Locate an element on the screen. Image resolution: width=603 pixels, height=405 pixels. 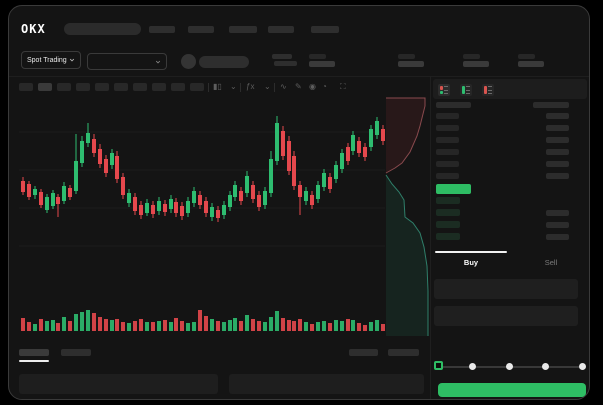
last-price-badge is located at coordinates (453, 189).